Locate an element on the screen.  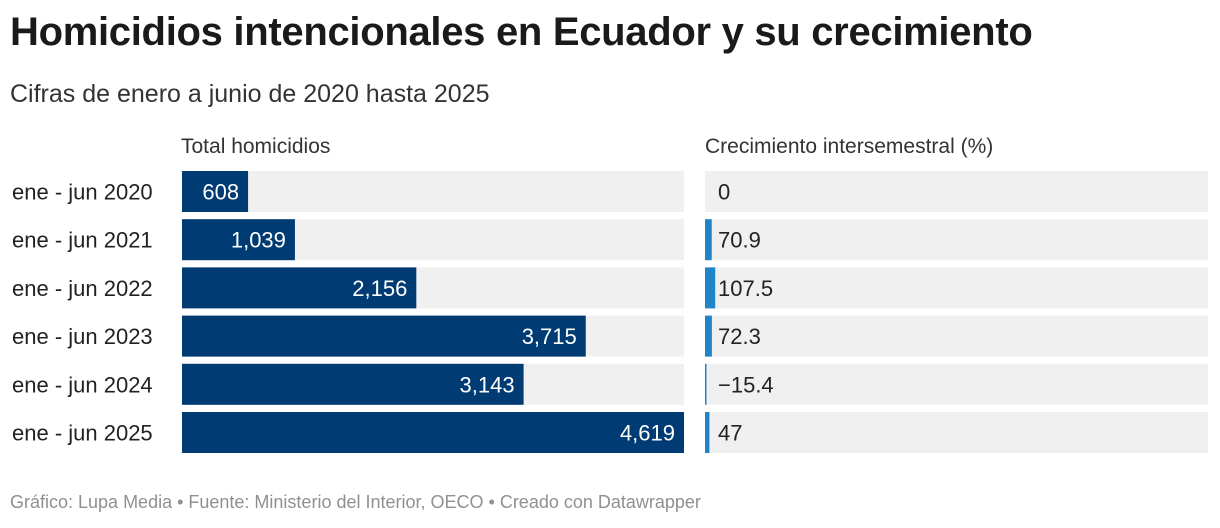
row-label: ene - jun 2022 is located at coordinates (82, 288).